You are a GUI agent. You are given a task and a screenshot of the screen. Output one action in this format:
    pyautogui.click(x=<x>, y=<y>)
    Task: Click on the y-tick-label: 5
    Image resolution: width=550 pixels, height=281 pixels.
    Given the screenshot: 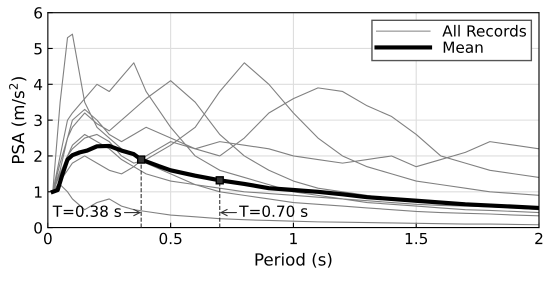 What is the action you would take?
    pyautogui.click(x=38, y=48)
    